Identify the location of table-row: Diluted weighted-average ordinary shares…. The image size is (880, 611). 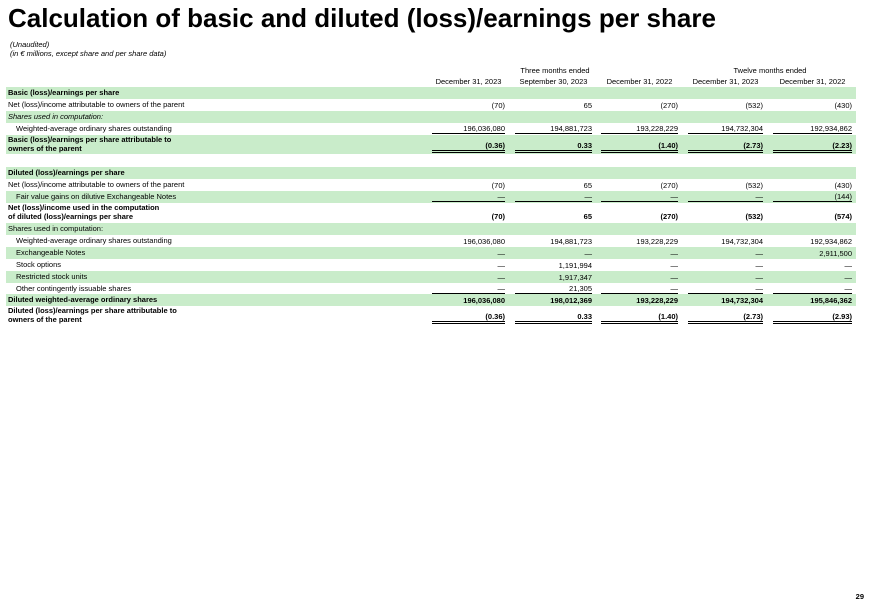
(431, 300).